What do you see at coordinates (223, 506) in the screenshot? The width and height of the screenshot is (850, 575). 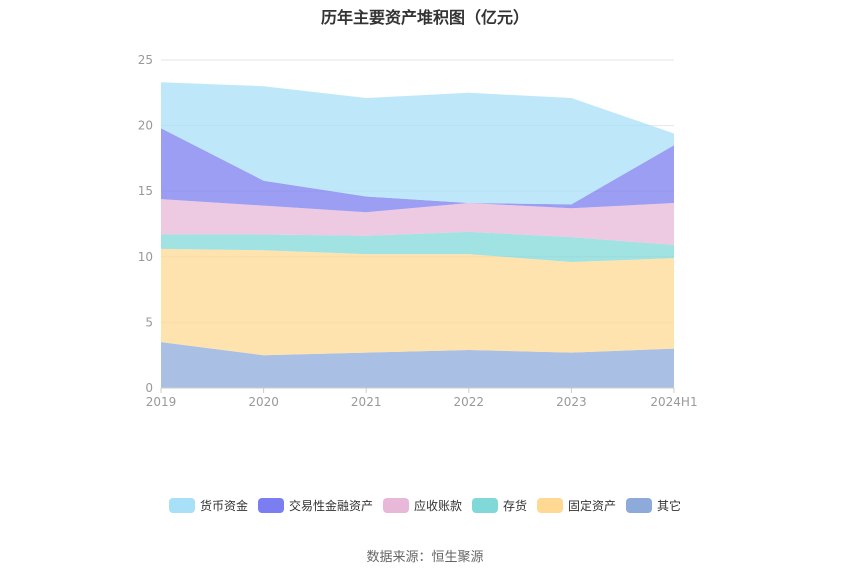 I see `legend-label: 货币资金` at bounding box center [223, 506].